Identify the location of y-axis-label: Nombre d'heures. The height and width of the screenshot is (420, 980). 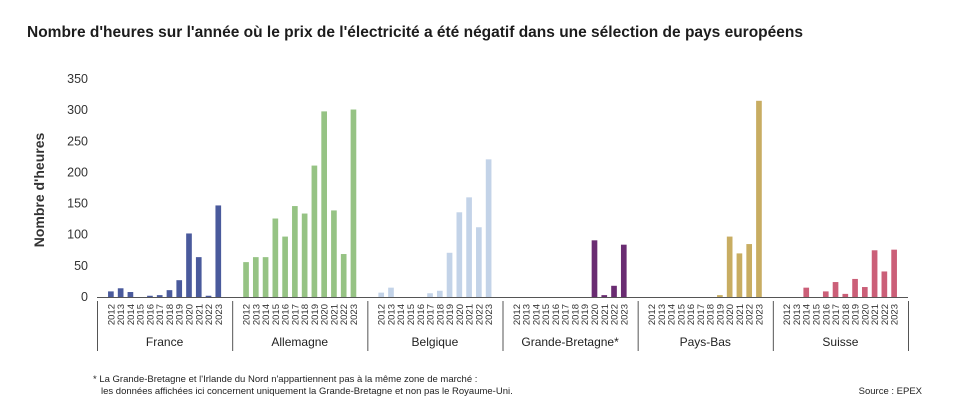
(39, 189).